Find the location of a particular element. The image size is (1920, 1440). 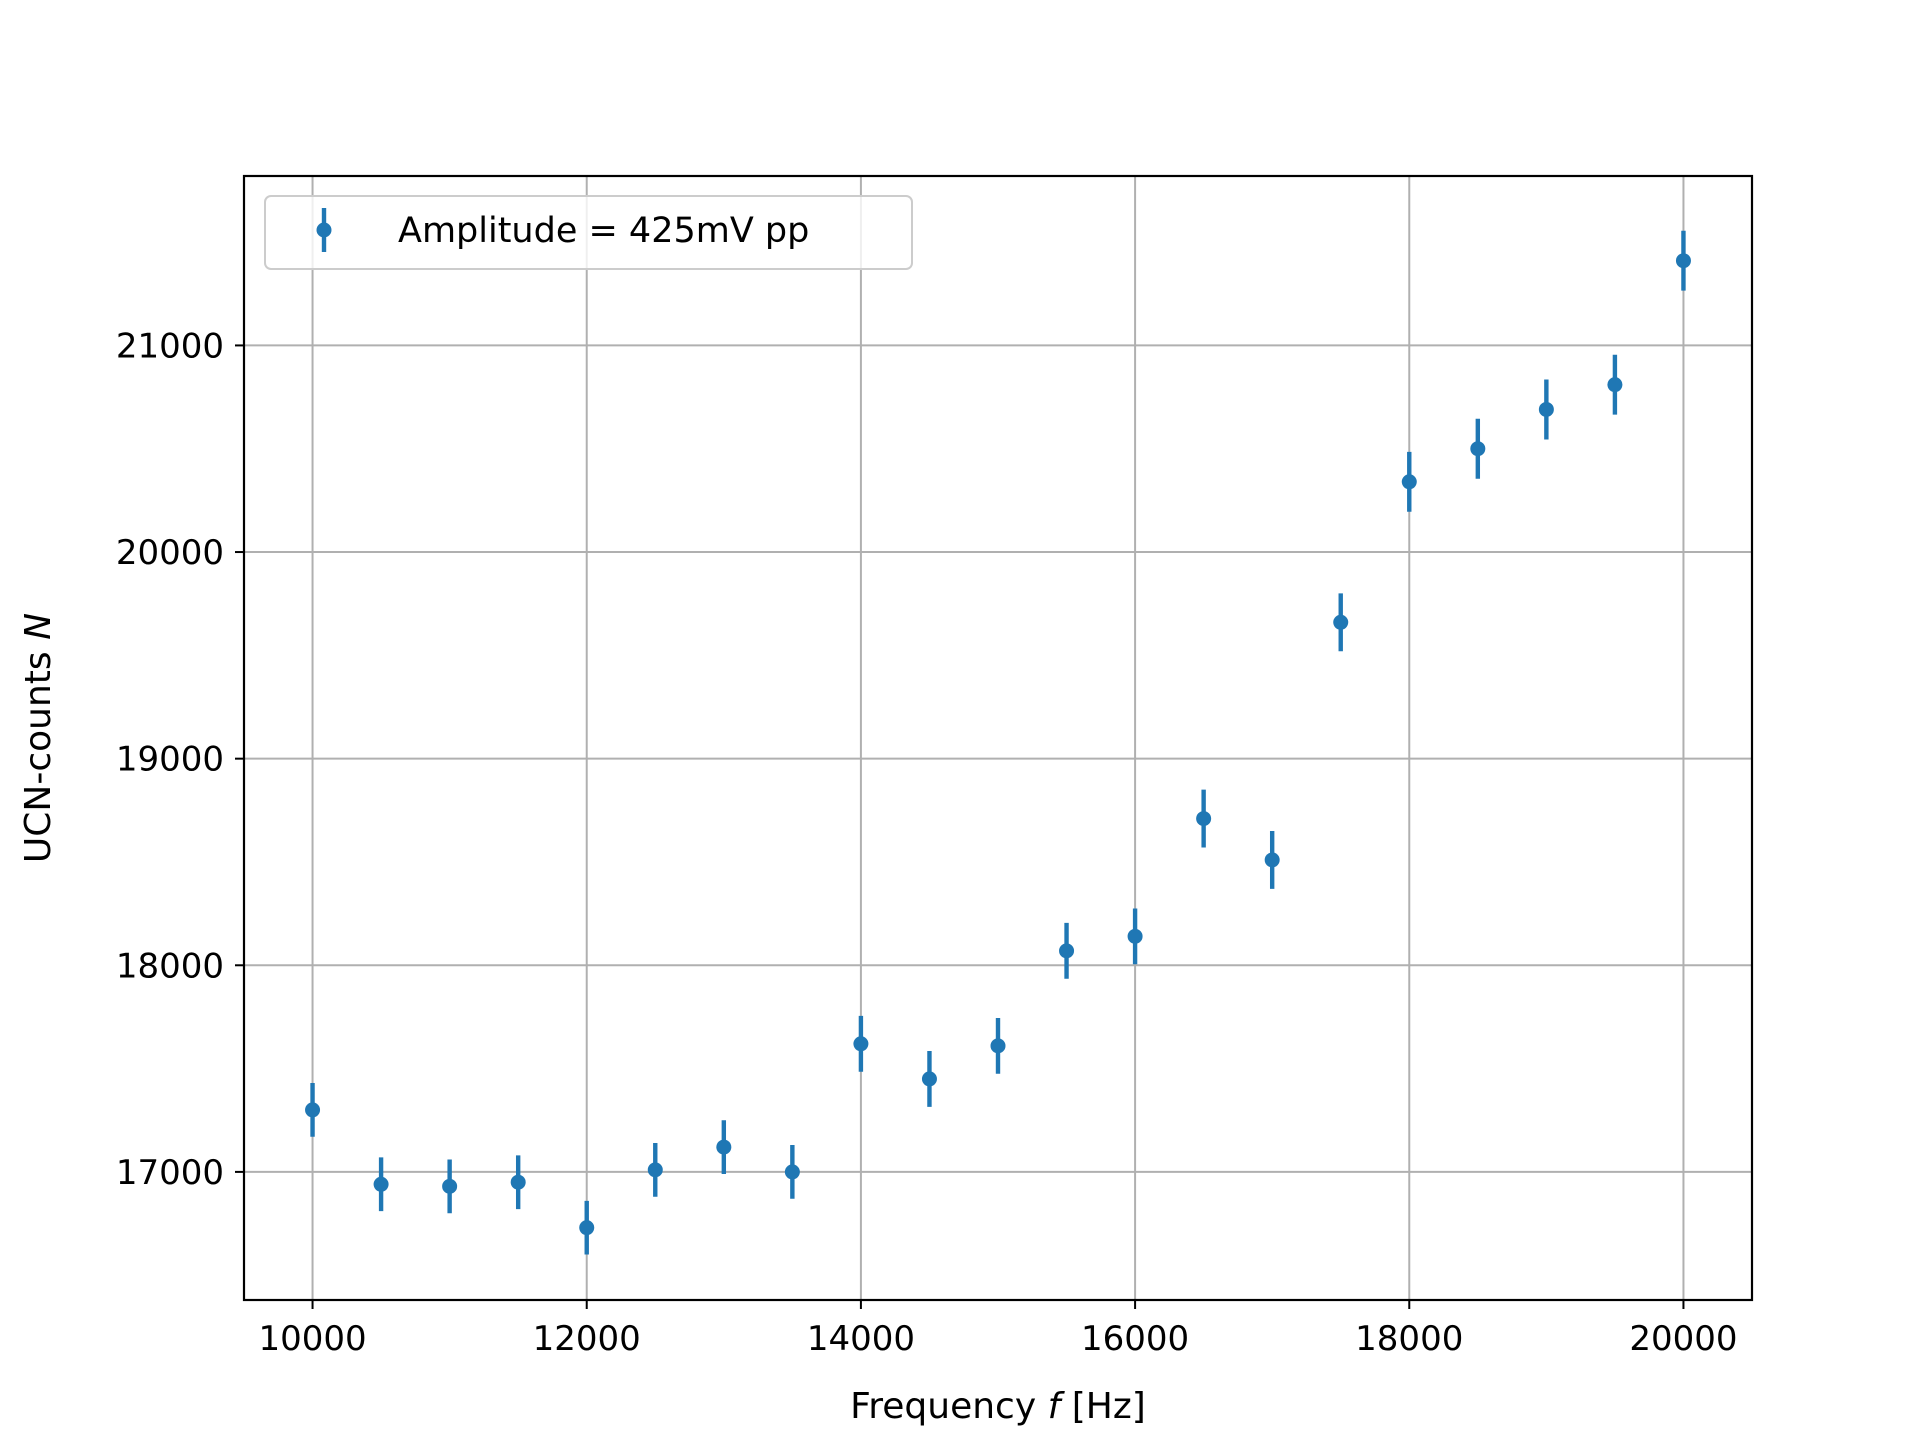

y-axis-label-symbol: N is located at coordinates (38, 626).